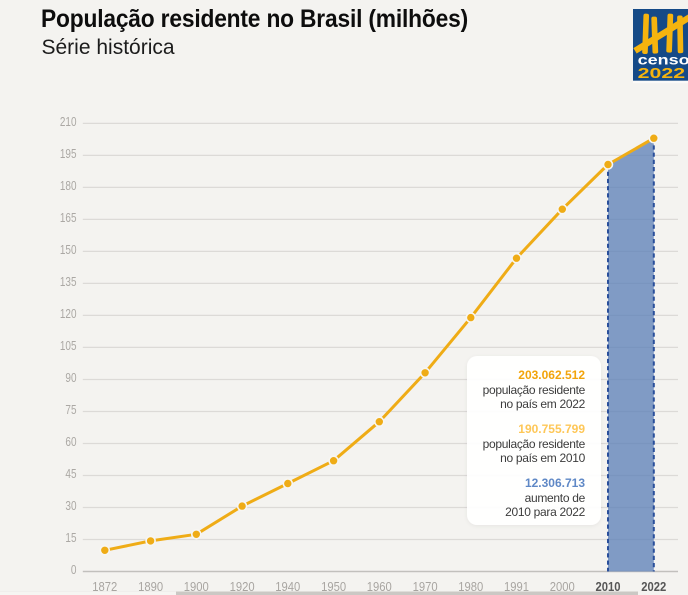 The image size is (688, 595). I want to click on svg-text: 1900, so click(196, 586).